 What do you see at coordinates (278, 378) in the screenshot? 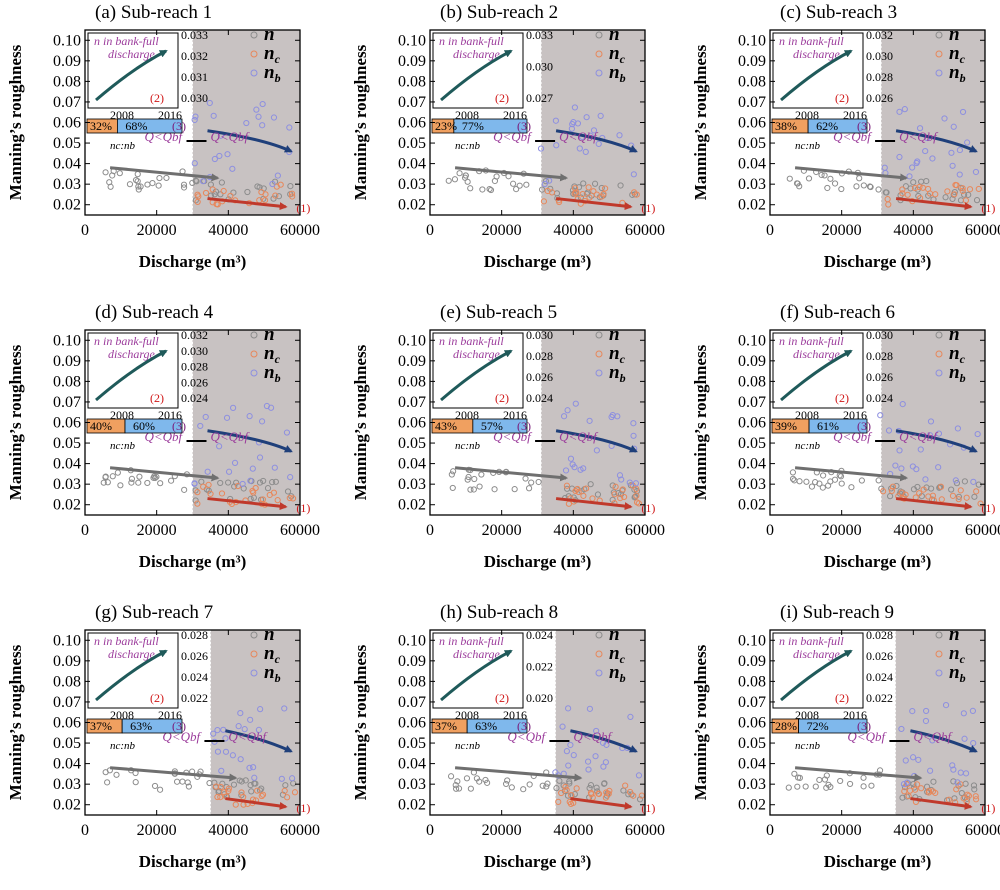
I see `legend-subscript: b` at bounding box center [278, 378].